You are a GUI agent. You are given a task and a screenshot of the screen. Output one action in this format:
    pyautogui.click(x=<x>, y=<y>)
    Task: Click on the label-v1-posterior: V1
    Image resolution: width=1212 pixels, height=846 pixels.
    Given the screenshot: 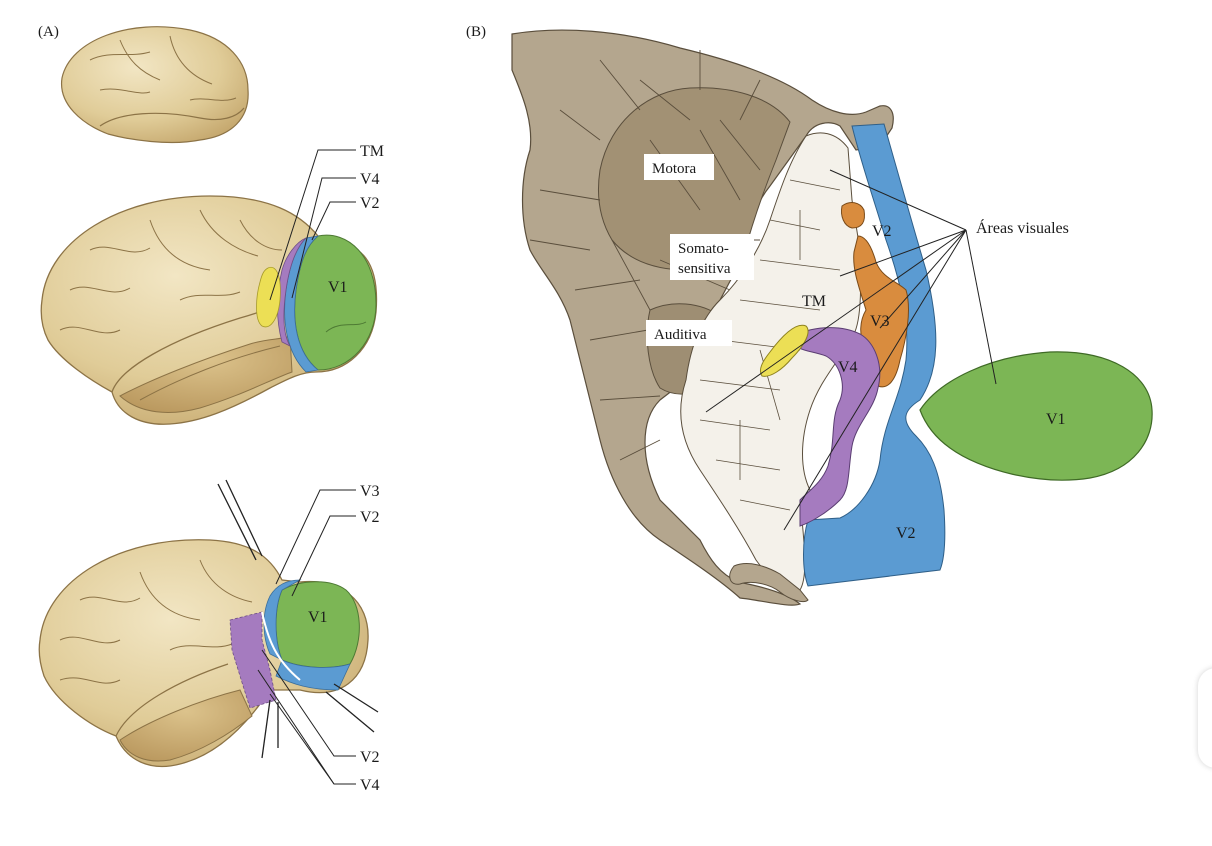 What is the action you would take?
    pyautogui.click(x=318, y=617)
    